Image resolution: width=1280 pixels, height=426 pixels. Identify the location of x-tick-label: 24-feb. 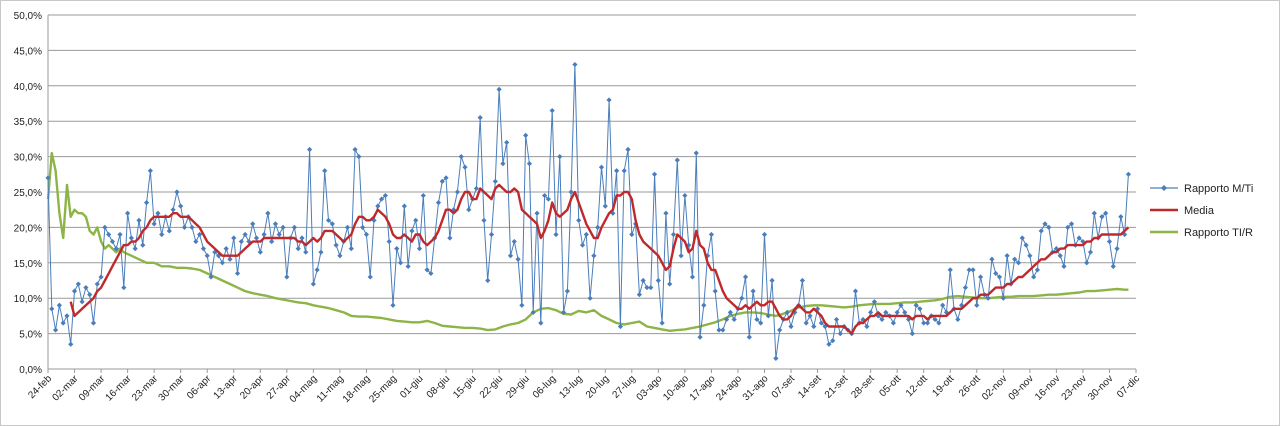
(40, 387).